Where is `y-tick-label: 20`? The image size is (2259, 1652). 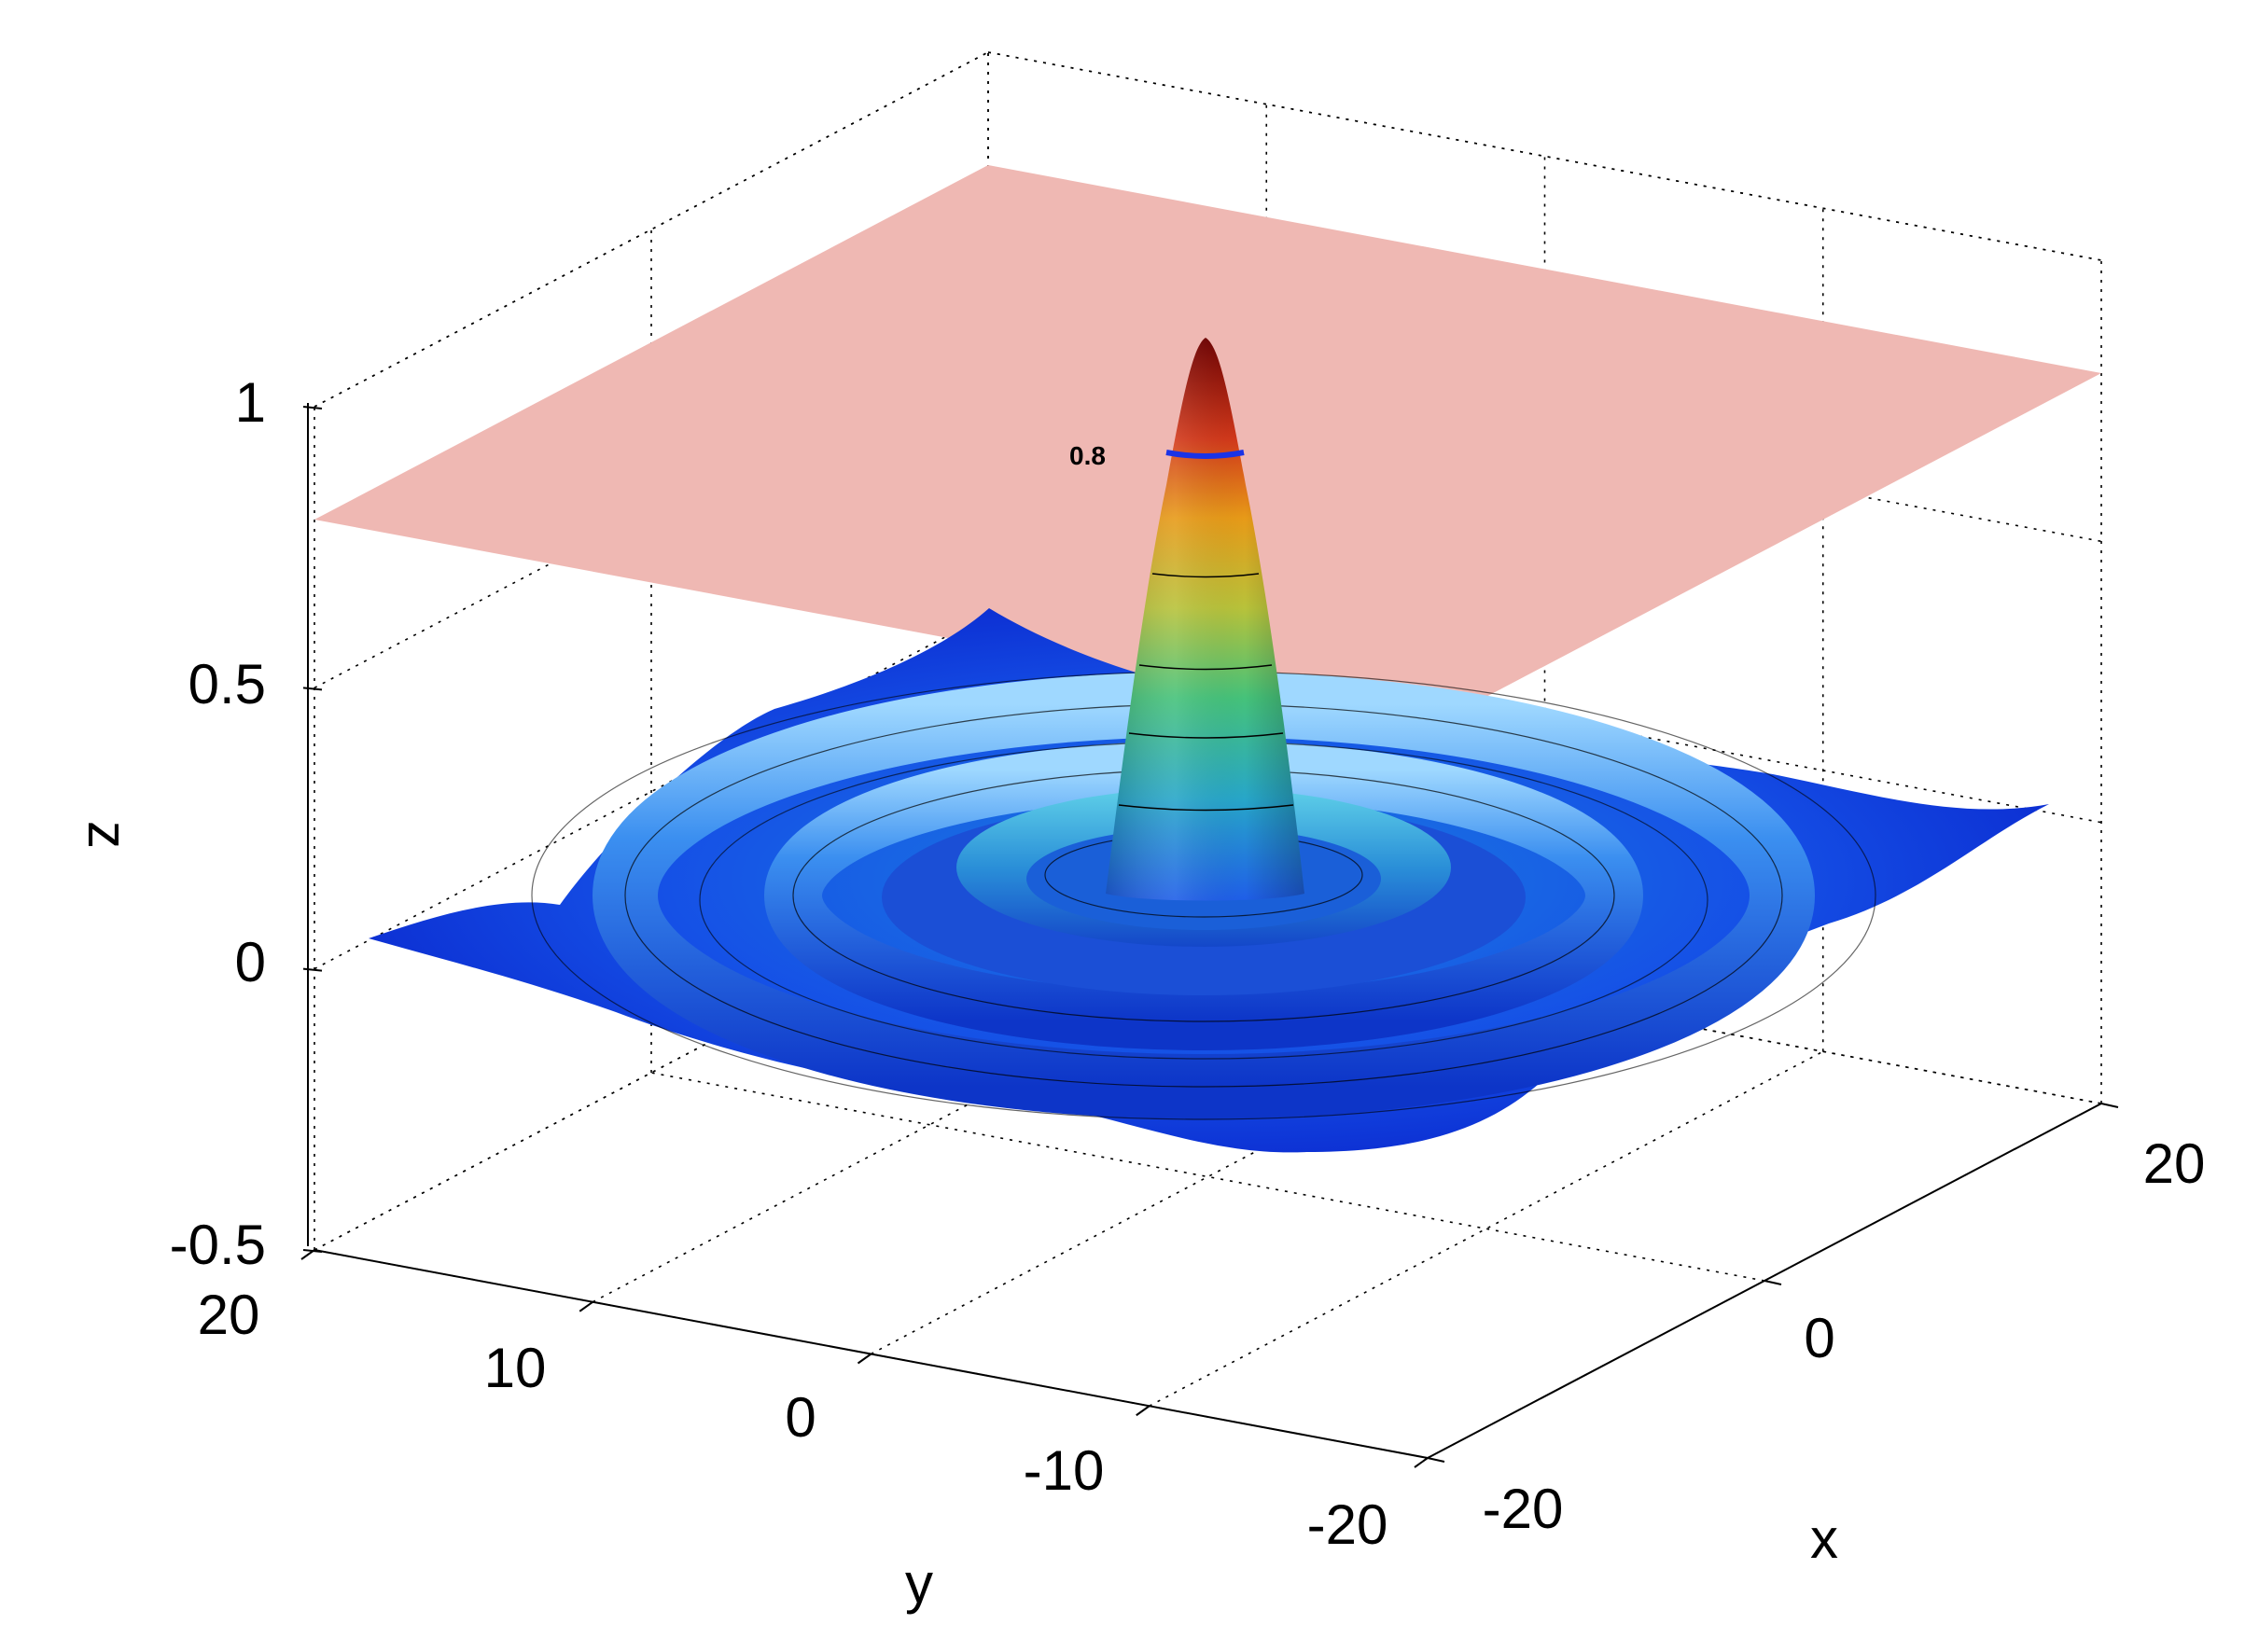 y-tick-label: 20 is located at coordinates (229, 1315).